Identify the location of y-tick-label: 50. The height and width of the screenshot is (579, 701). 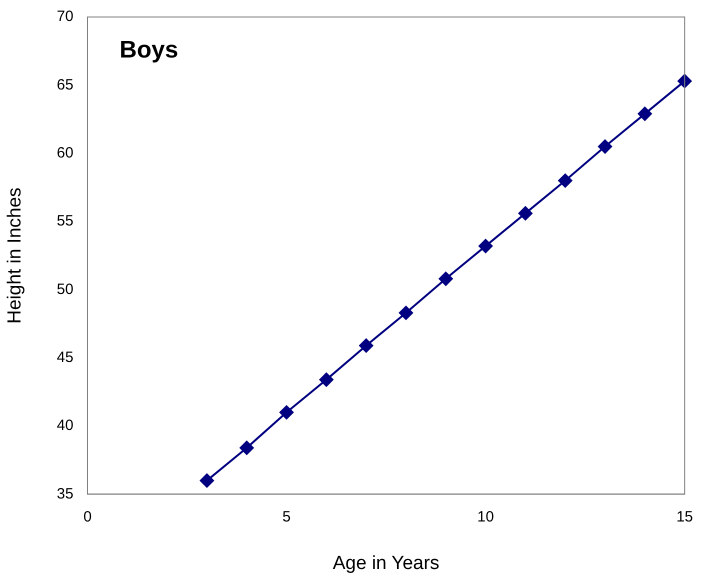
(65, 289).